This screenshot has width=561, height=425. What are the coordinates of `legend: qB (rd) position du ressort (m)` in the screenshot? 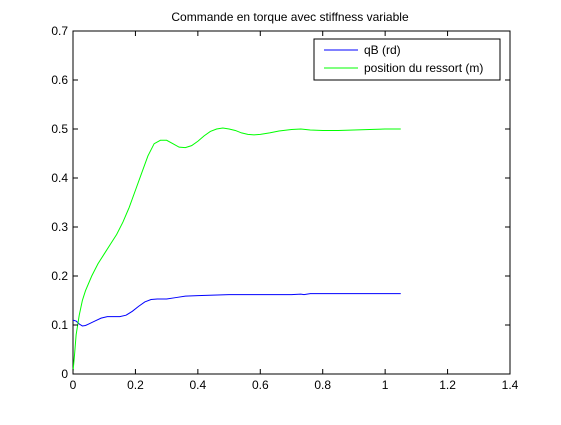 It's located at (407, 59).